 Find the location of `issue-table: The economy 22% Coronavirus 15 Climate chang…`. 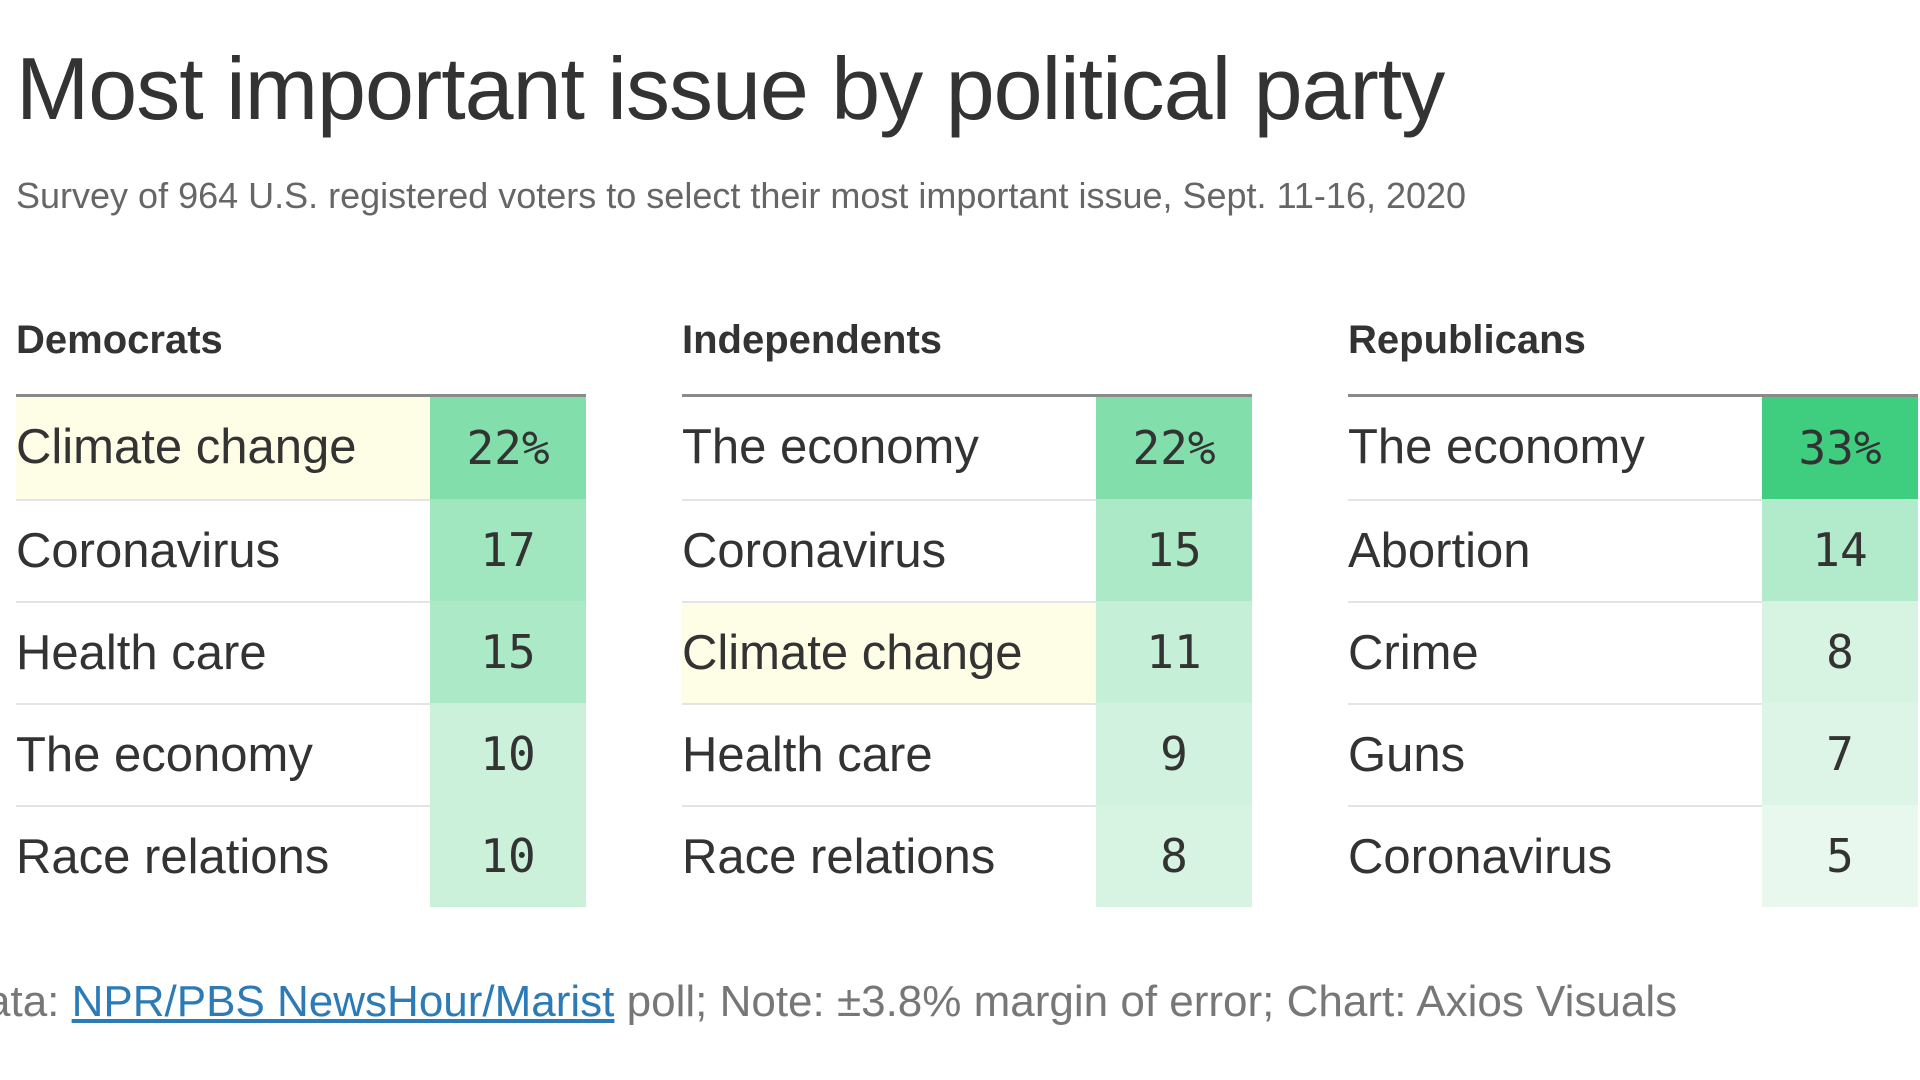

issue-table: The economy 22% Coronavirus 15 Climate chang… is located at coordinates (967, 650).